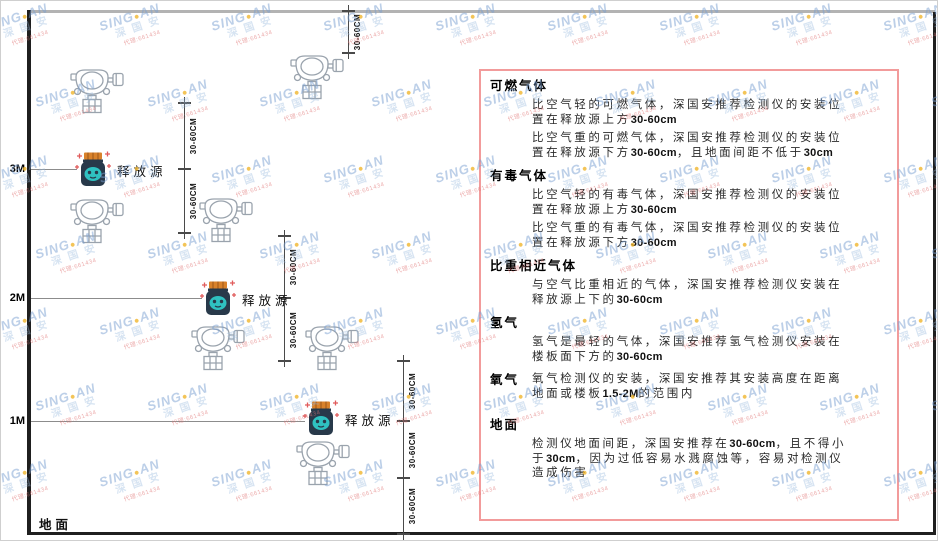 This screenshot has width=938, height=541. Describe the element at coordinates (403, 447) in the screenshot. I see `dimension-line` at that location.